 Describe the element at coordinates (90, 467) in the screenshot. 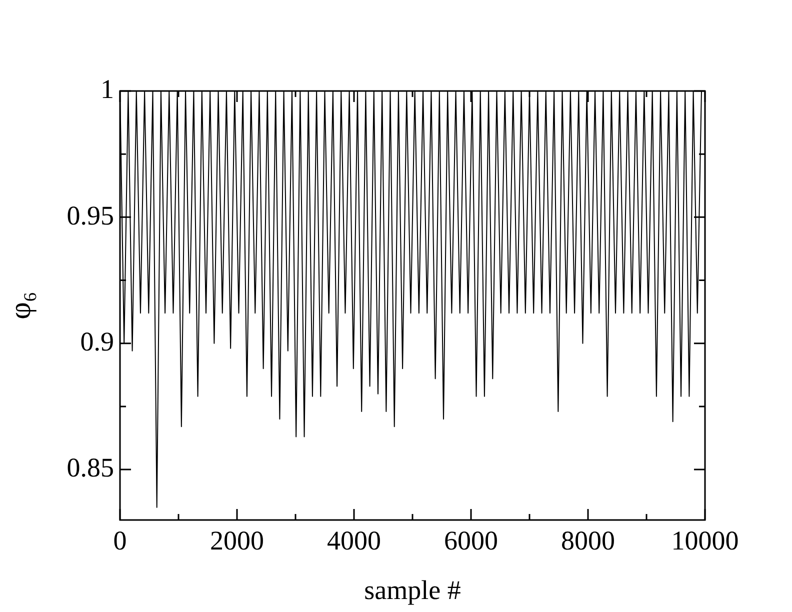

I see `y-tick-label: 0.85` at that location.